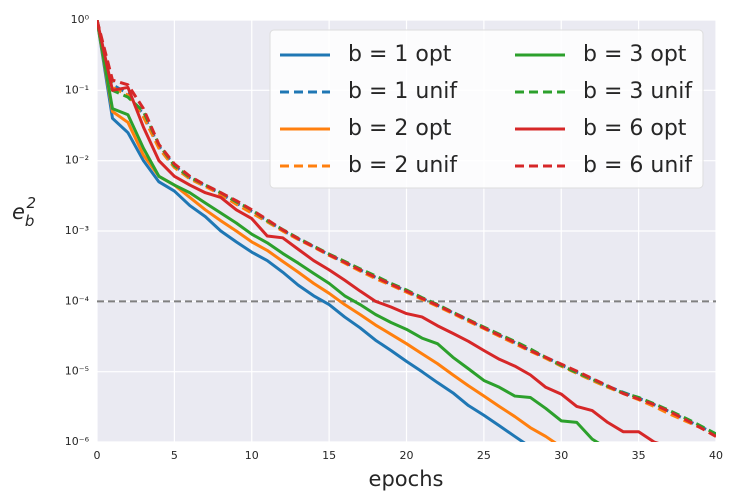  What do you see at coordinates (97, 455) in the screenshot?
I see `x-tick-label: 0` at bounding box center [97, 455].